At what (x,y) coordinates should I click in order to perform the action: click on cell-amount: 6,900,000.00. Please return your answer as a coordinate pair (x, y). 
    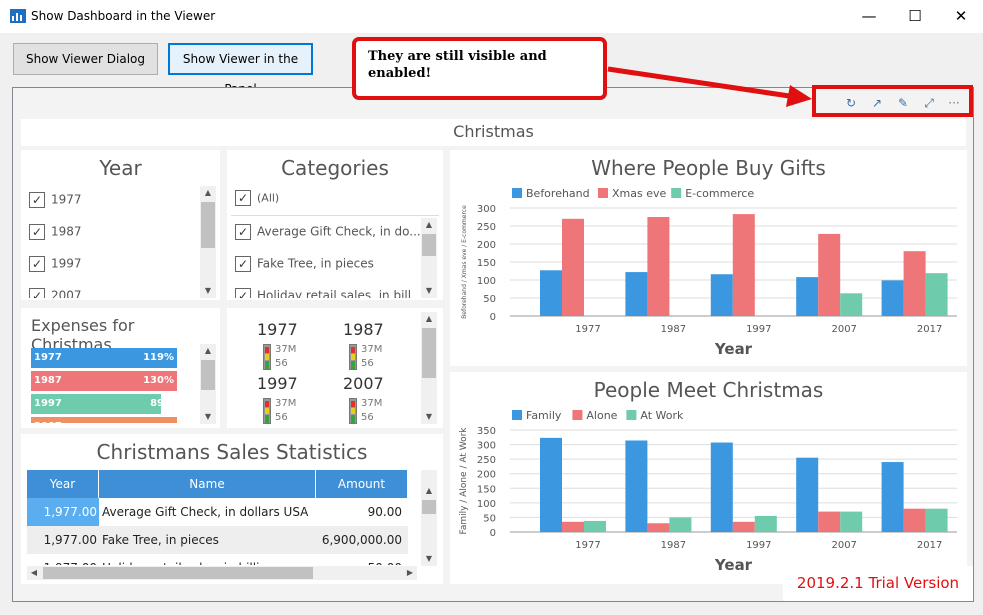
    Looking at the image, I should click on (361, 540).